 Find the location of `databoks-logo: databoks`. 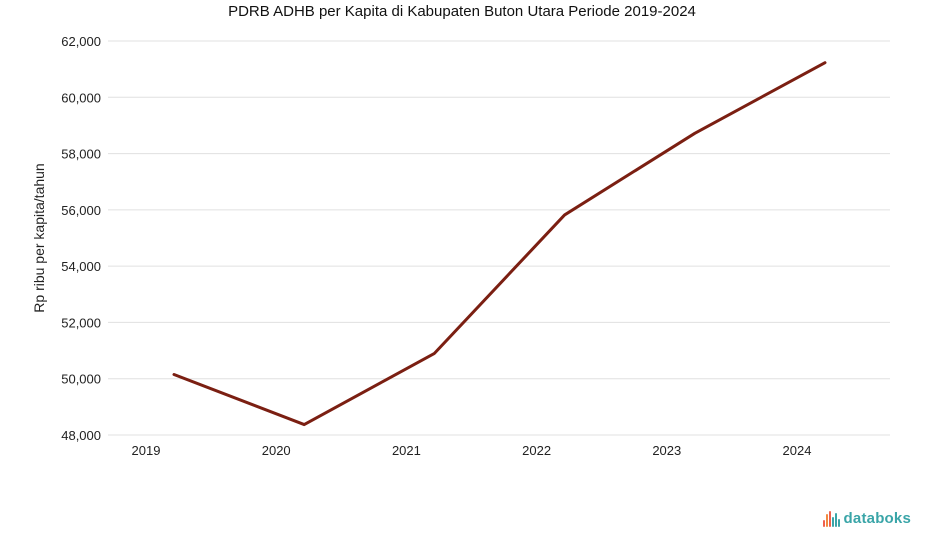

databoks-logo: databoks is located at coordinates (866, 518).